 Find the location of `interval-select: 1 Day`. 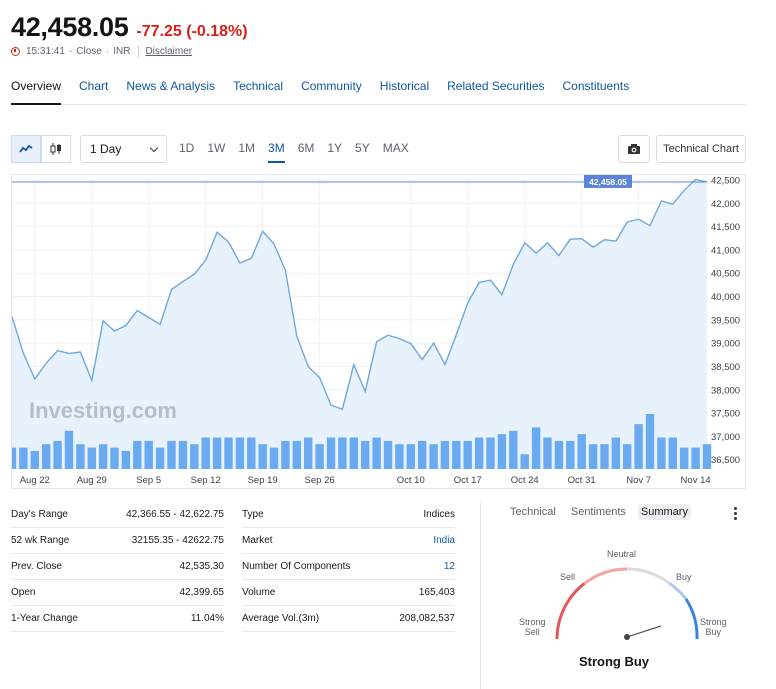

interval-select: 1 Day is located at coordinates (123, 149).